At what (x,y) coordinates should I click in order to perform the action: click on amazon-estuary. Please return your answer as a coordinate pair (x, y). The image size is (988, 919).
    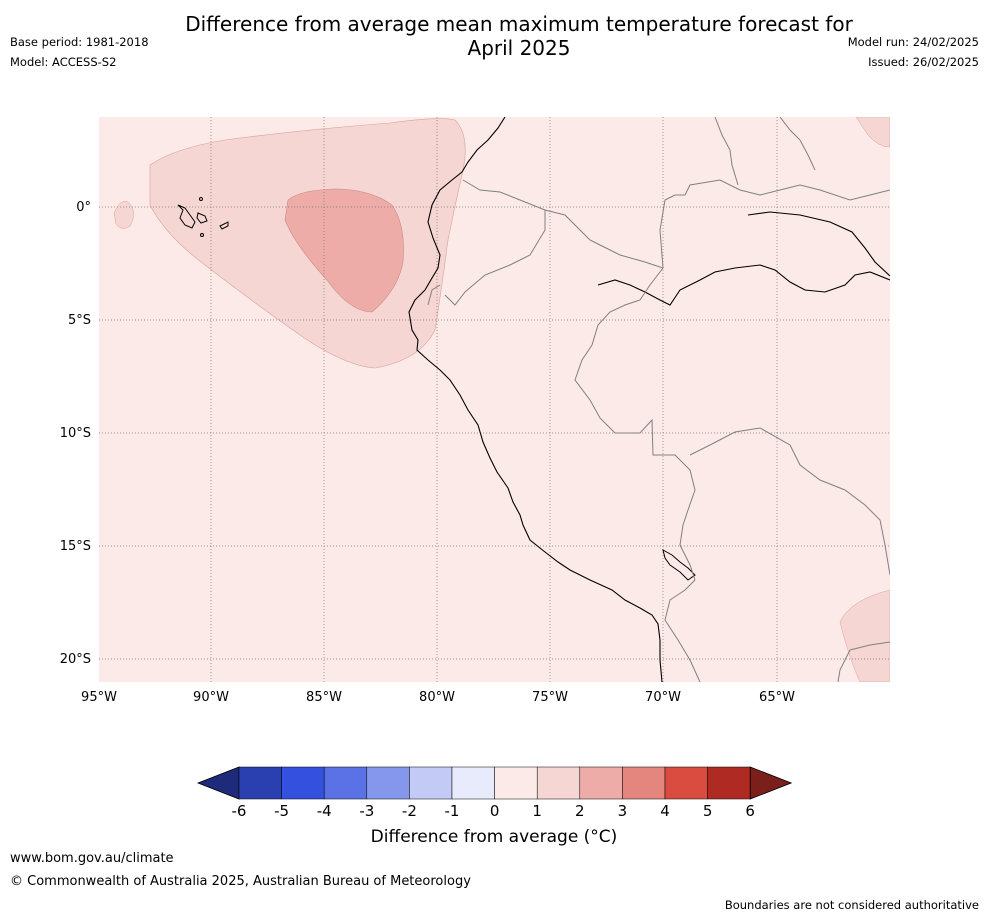
    Looking at the image, I should click on (818, 244).